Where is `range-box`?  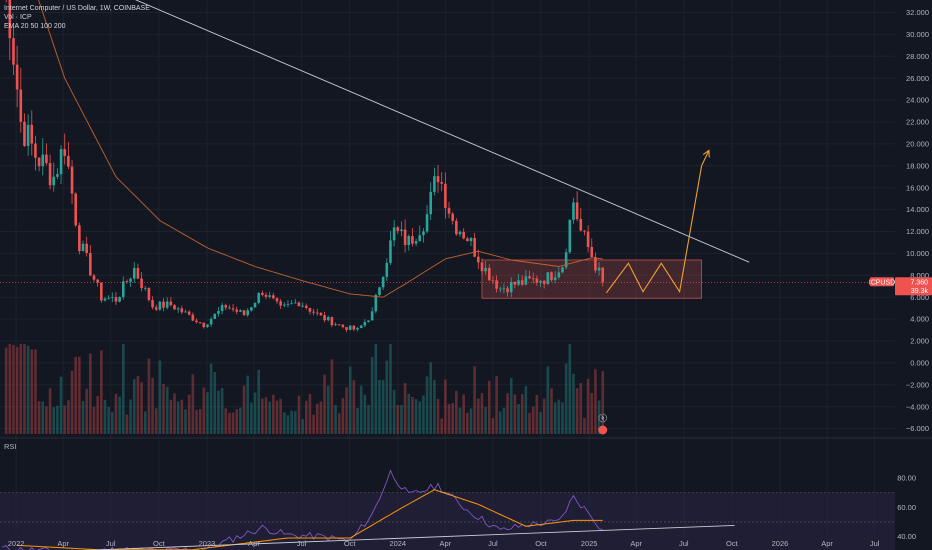
range-box is located at coordinates (591, 279).